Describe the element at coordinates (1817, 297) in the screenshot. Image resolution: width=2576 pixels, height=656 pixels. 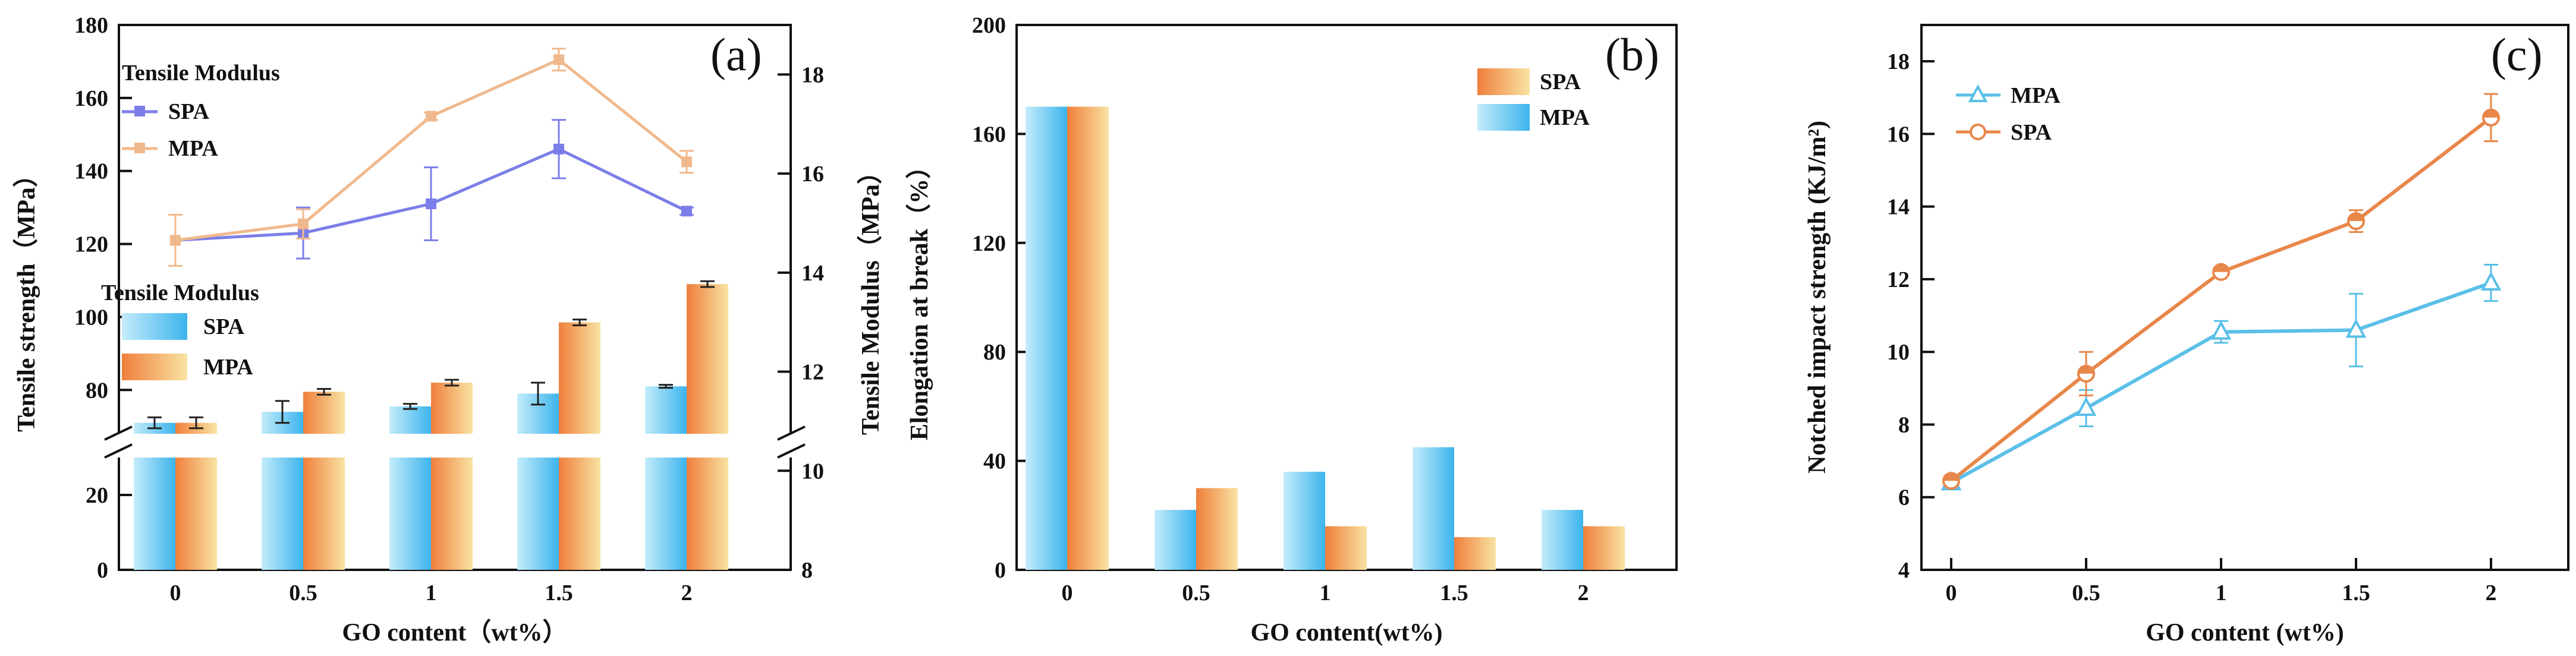
I see `panel-c-ylabel: Notched impact strength (KJ/m²)` at that location.